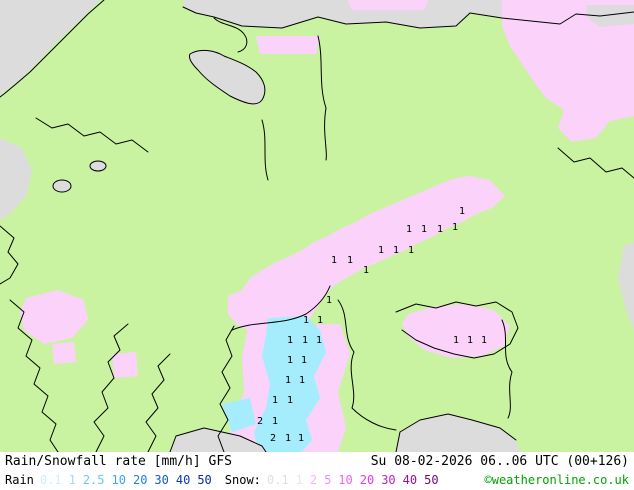 Image resolution: width=634 pixels, height=490 pixels. I want to click on coast-baltic, so click(9, 255).